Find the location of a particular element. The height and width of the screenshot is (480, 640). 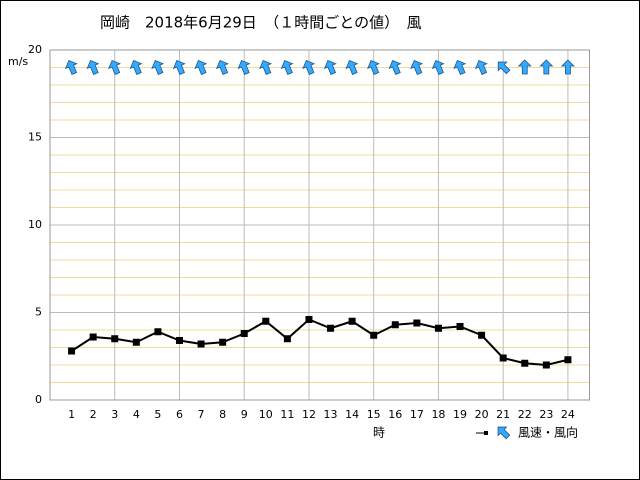

x-tick-label: 14 is located at coordinates (352, 414).